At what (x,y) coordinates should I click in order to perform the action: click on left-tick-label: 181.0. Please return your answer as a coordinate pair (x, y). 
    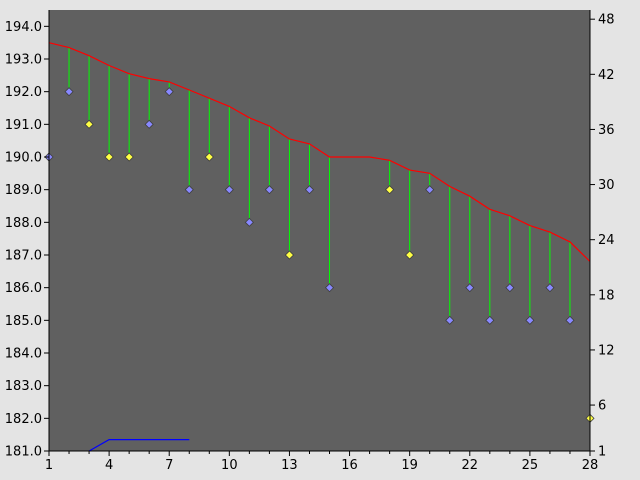
    Looking at the image, I should click on (23, 452).